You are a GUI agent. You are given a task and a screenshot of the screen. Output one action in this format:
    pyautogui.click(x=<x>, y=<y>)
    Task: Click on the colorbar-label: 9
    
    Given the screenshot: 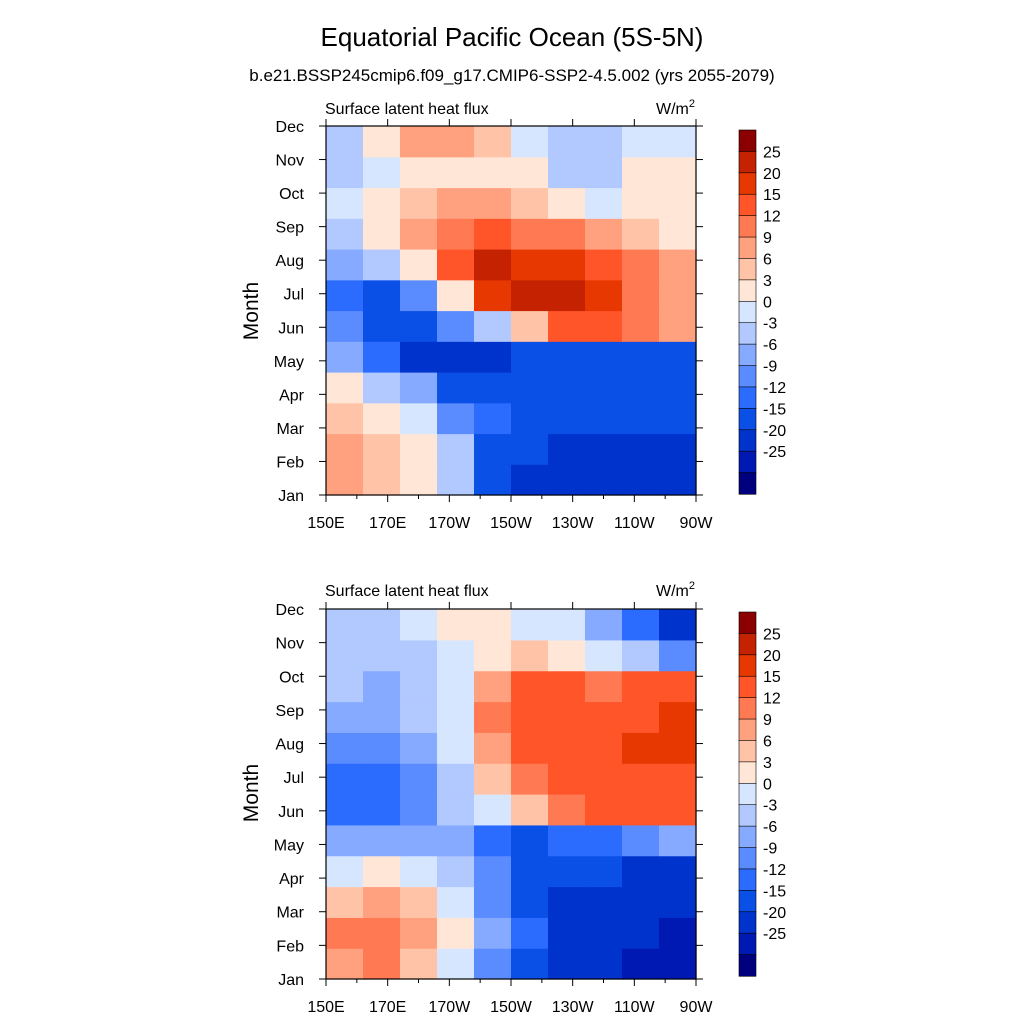 What is the action you would take?
    pyautogui.click(x=767, y=238)
    